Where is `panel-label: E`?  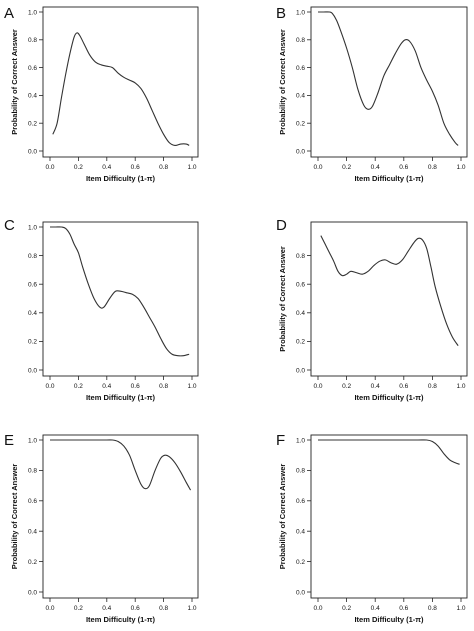
panel-label: E is located at coordinates (9, 440).